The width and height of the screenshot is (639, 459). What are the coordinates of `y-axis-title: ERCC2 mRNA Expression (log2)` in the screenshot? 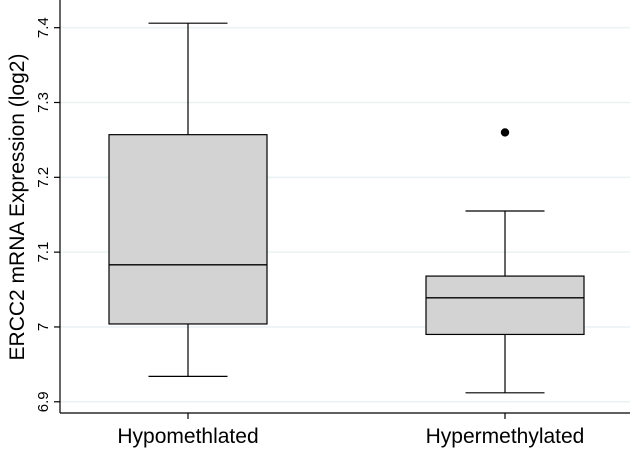 It's located at (17, 207).